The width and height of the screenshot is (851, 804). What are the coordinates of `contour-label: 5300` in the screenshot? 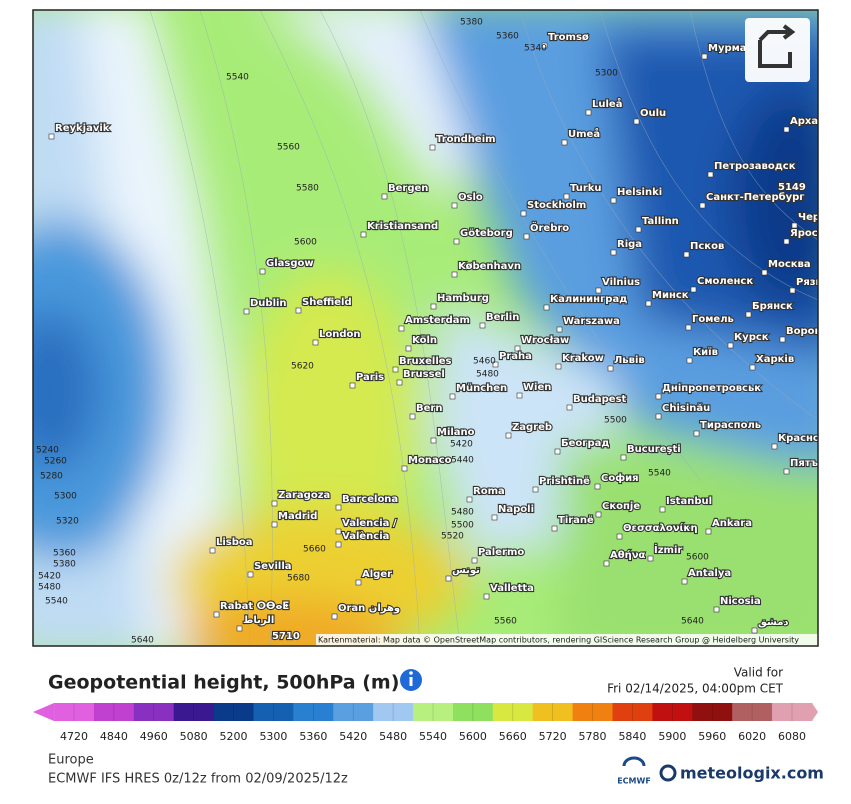 It's located at (606, 74).